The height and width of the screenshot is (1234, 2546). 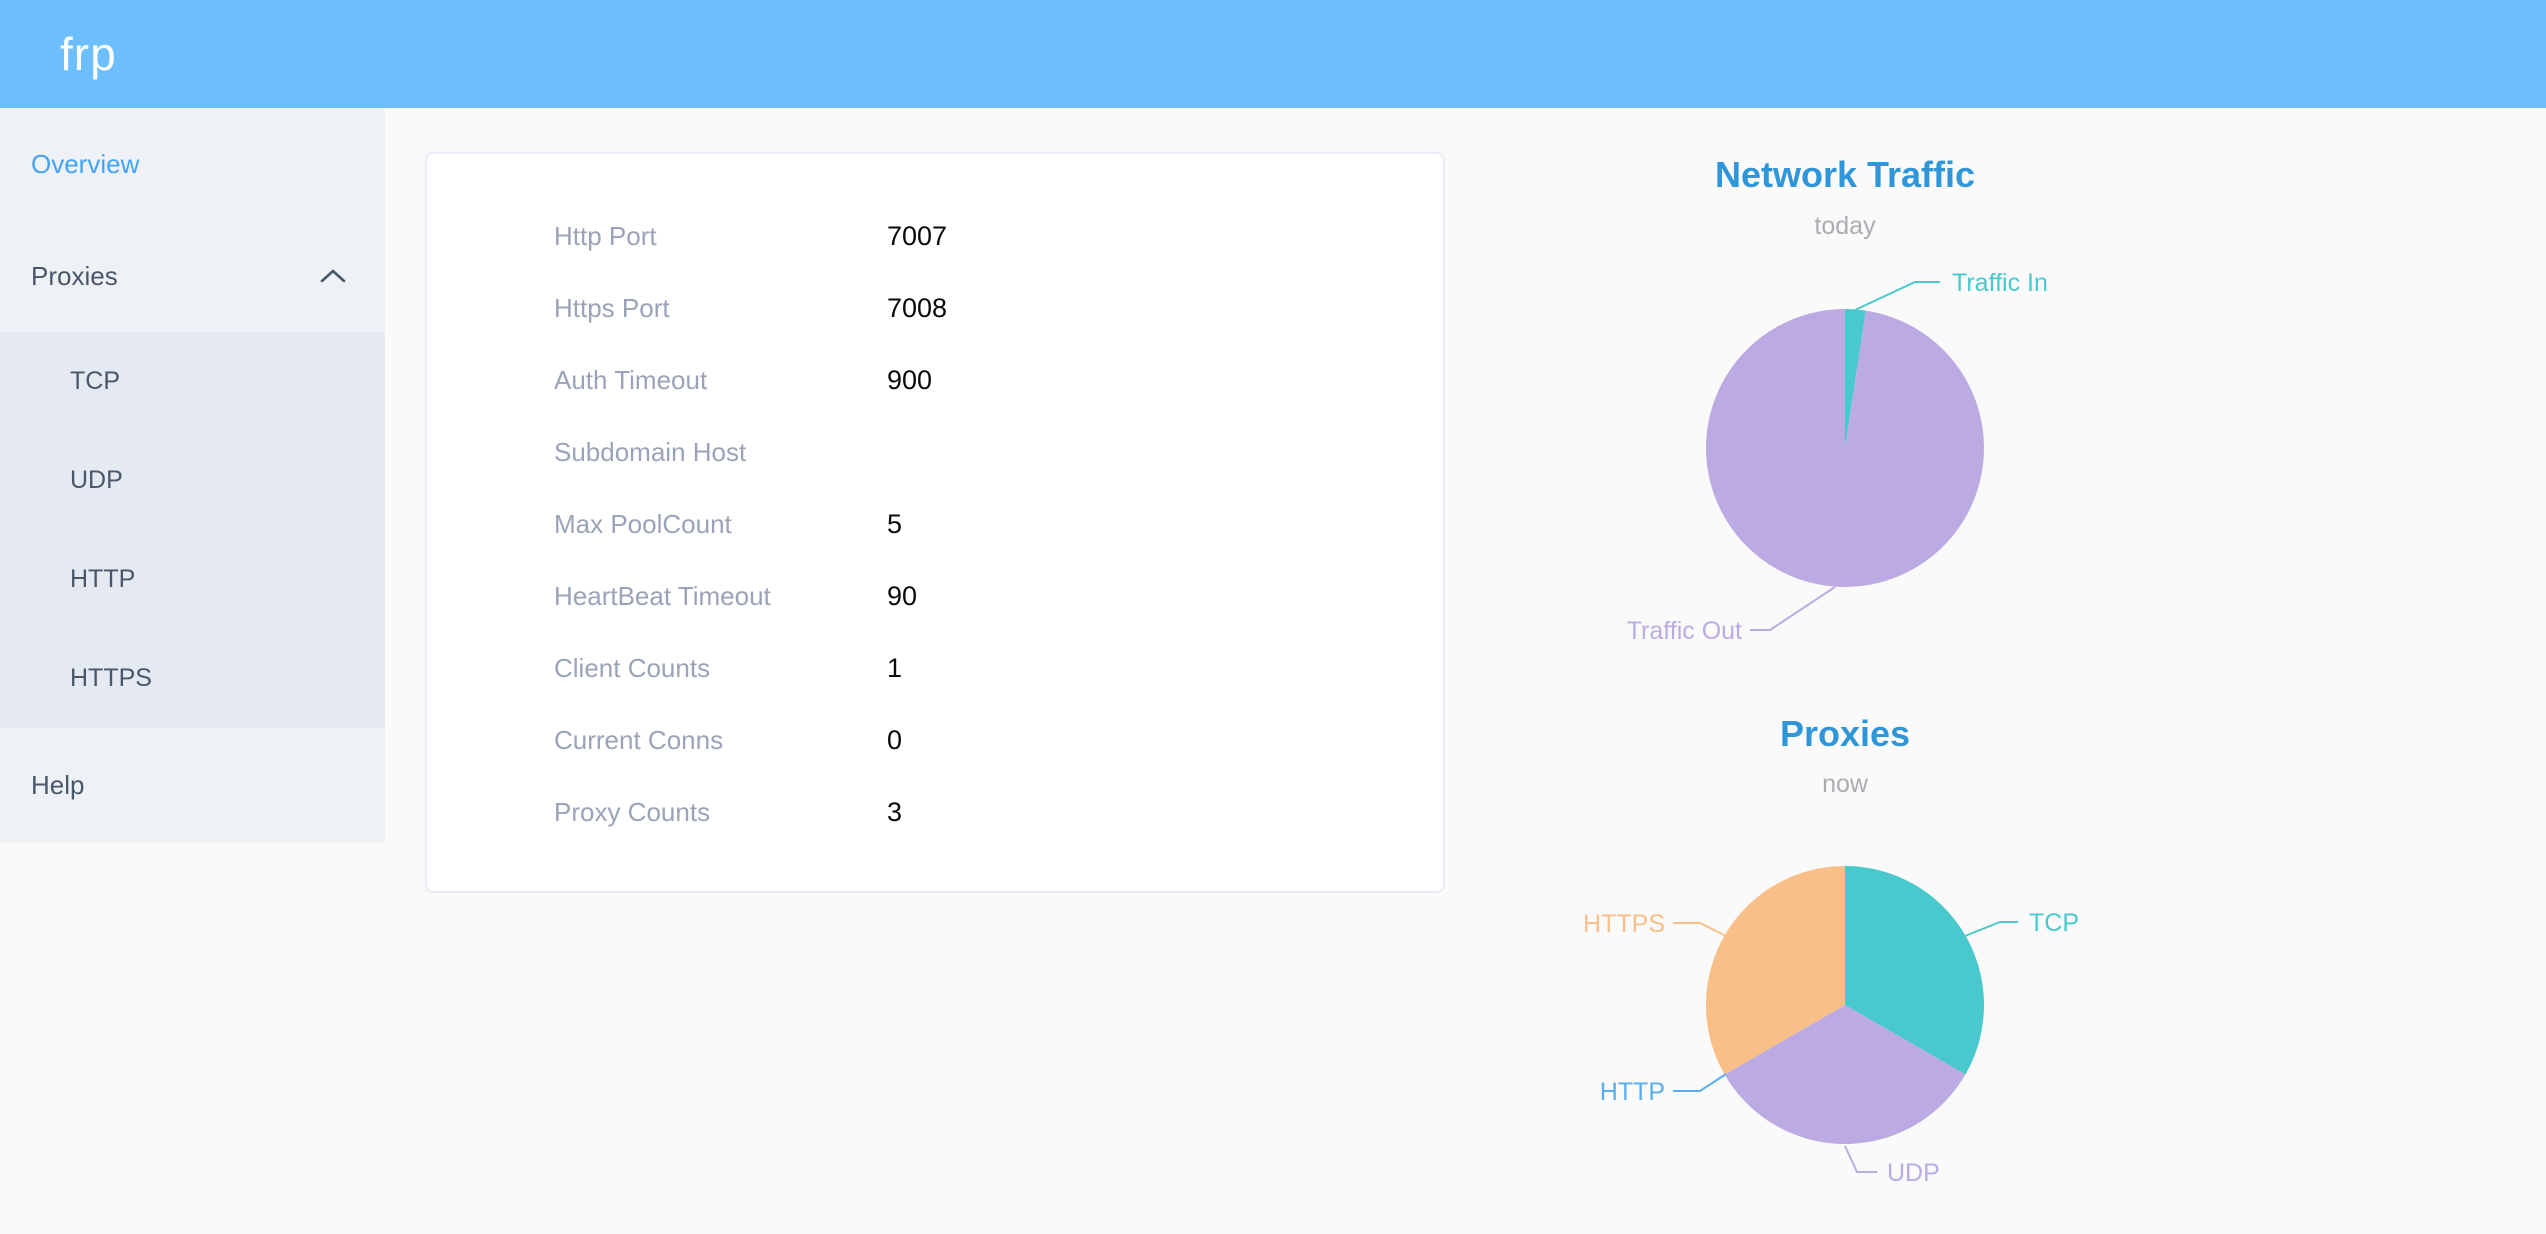 I want to click on sidebar-item-https: HTTPS, so click(x=192, y=678).